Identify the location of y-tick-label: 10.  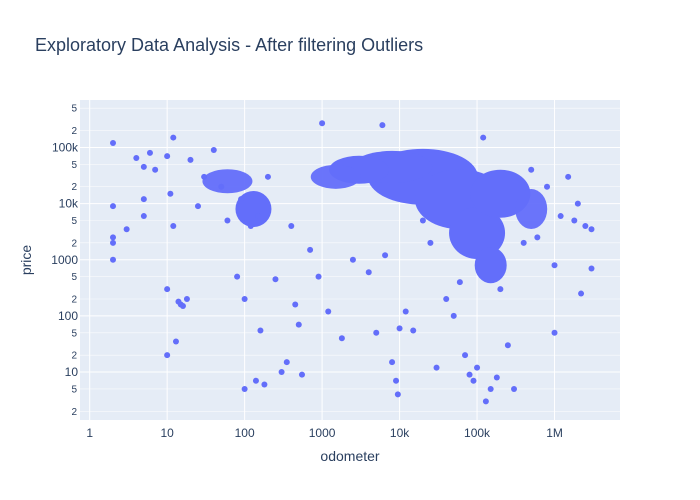
(72, 372).